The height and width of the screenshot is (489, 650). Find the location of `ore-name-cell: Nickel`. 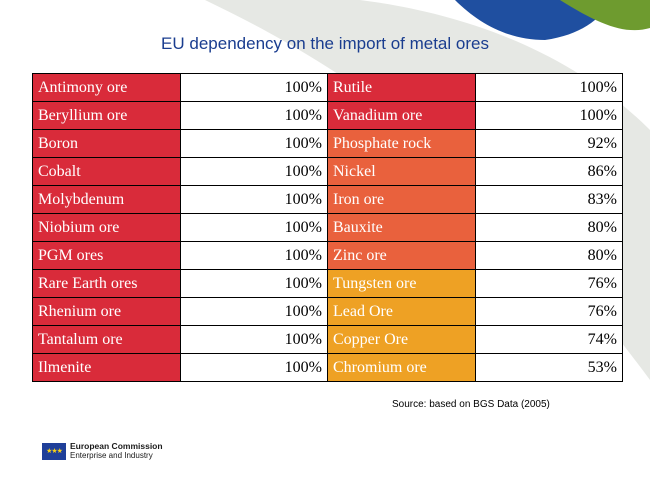

ore-name-cell: Nickel is located at coordinates (401, 171).